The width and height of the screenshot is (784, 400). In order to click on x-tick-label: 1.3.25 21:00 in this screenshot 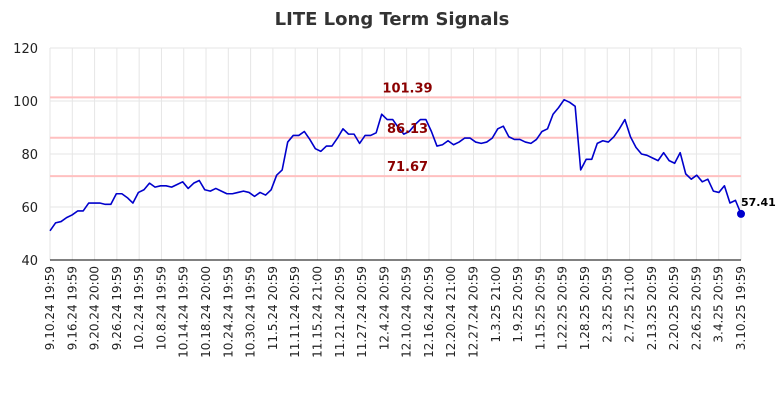, I will do `click(496, 304)`.